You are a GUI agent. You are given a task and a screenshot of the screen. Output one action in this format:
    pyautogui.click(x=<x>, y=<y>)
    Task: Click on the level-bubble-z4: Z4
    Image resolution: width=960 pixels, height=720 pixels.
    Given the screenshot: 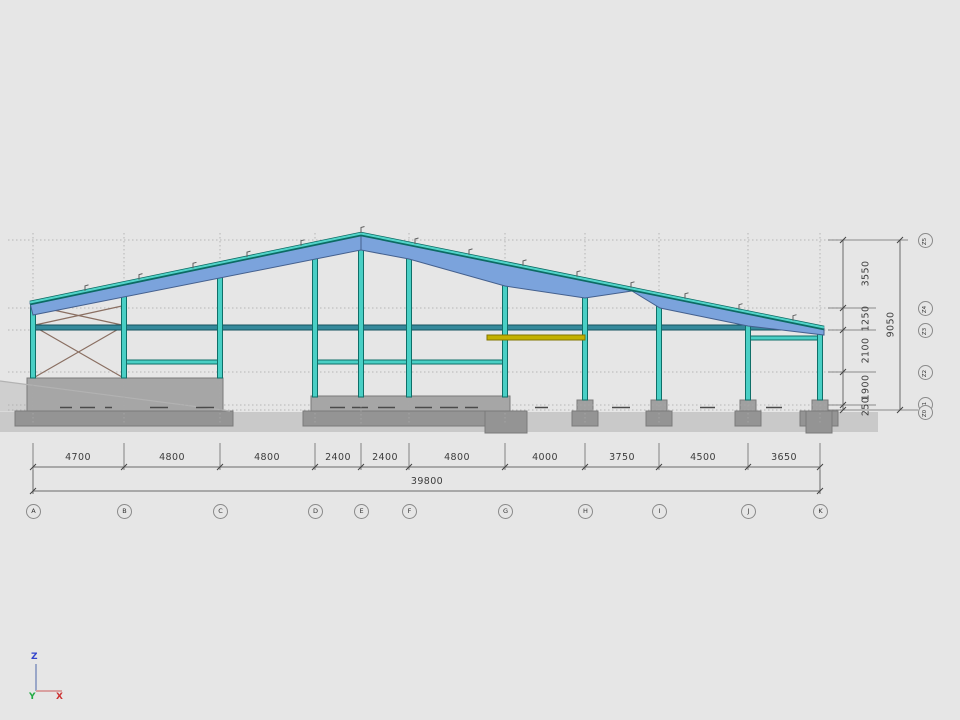 What is the action you would take?
    pyautogui.click(x=925, y=308)
    